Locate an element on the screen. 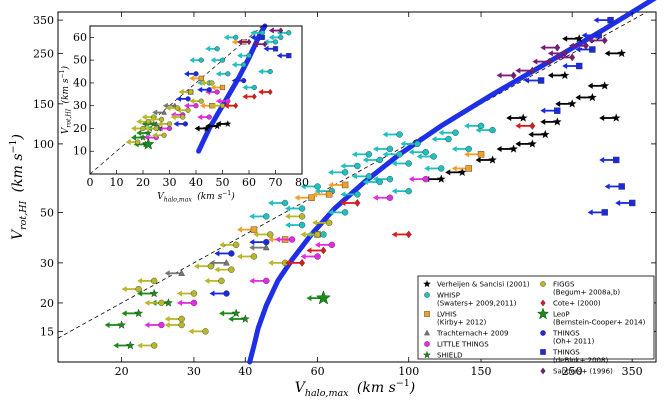  main-y-axis-title: Vrot,HI(km s−1) is located at coordinates (18, 187).